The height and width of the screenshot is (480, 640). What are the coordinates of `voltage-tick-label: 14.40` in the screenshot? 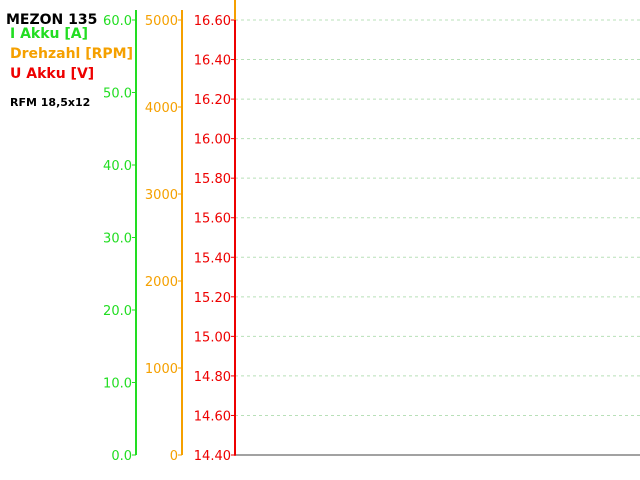 It's located at (212, 456).